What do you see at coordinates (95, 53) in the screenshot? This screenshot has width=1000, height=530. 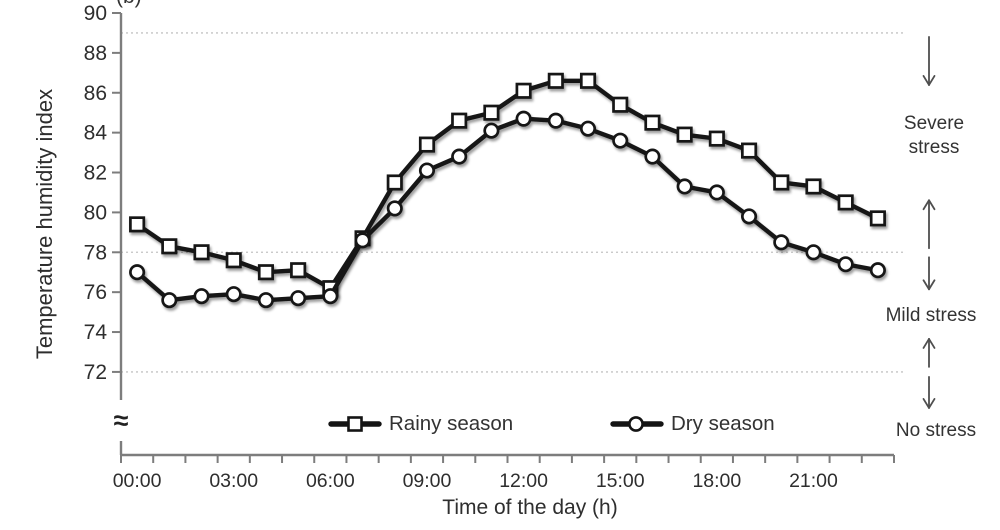 I see `y-tick-label: 88` at bounding box center [95, 53].